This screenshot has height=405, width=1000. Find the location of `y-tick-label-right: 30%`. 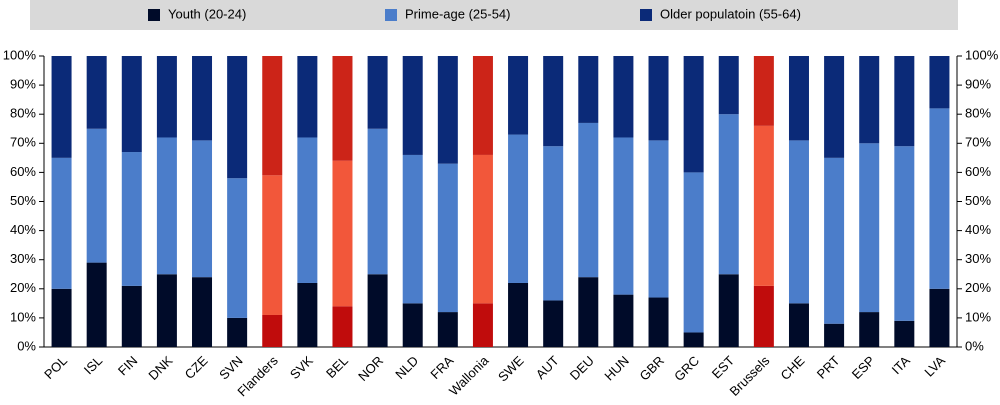

y-tick-label-right: 30% is located at coordinates (978, 258).